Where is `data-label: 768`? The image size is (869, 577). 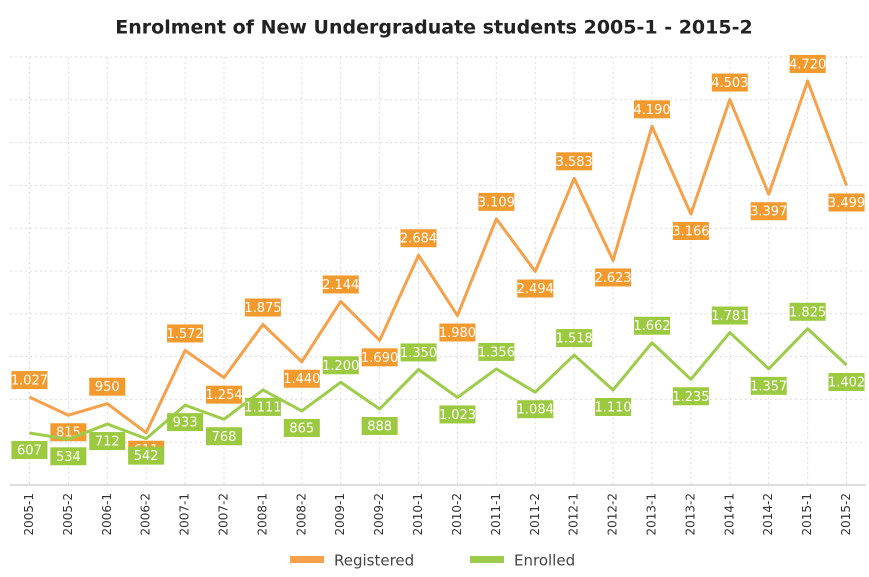
data-label: 768 is located at coordinates (224, 436).